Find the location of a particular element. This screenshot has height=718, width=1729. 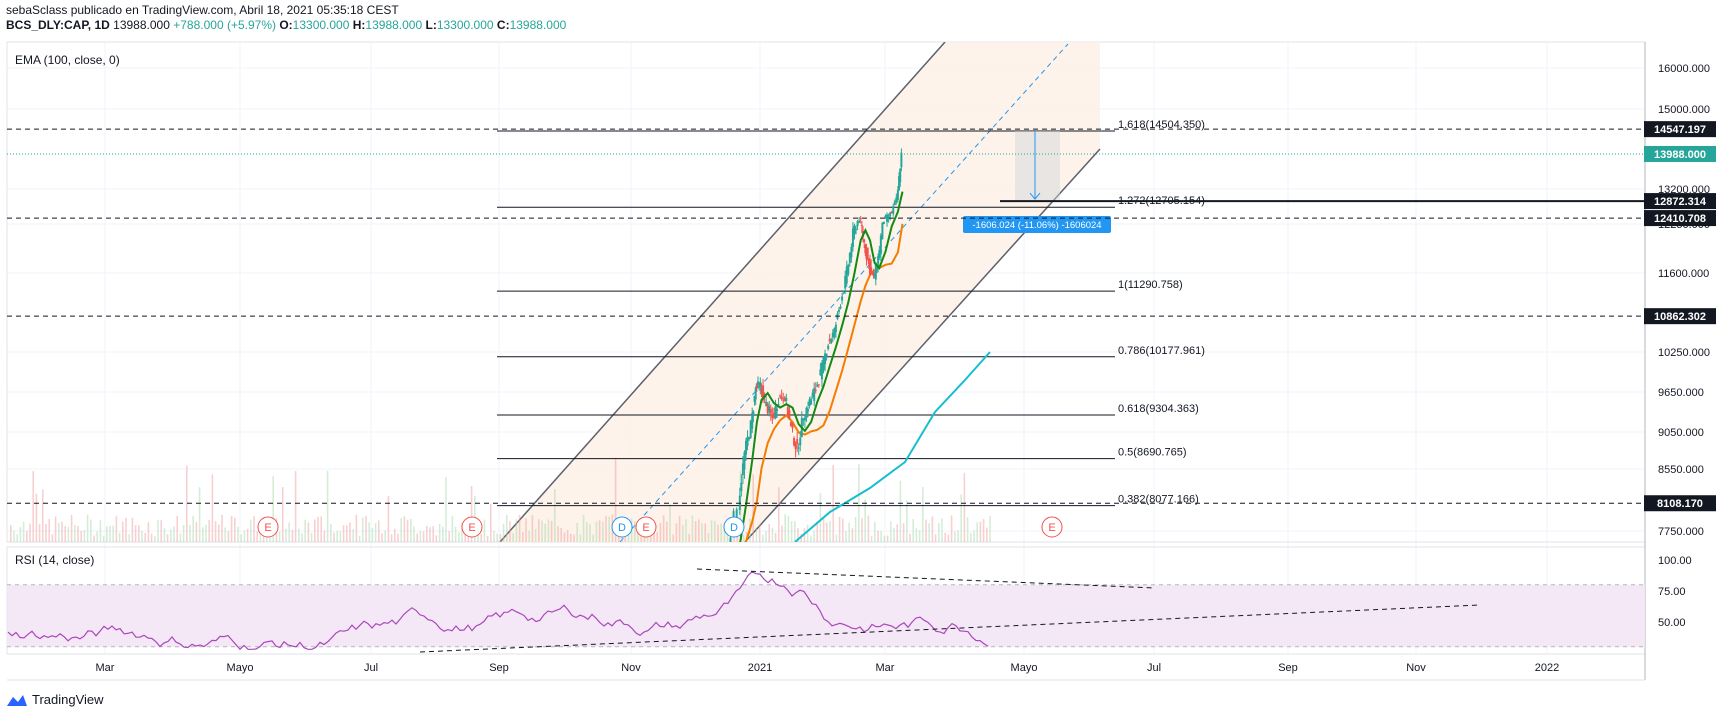

tradingview-logo: TradingView is located at coordinates (55, 699).